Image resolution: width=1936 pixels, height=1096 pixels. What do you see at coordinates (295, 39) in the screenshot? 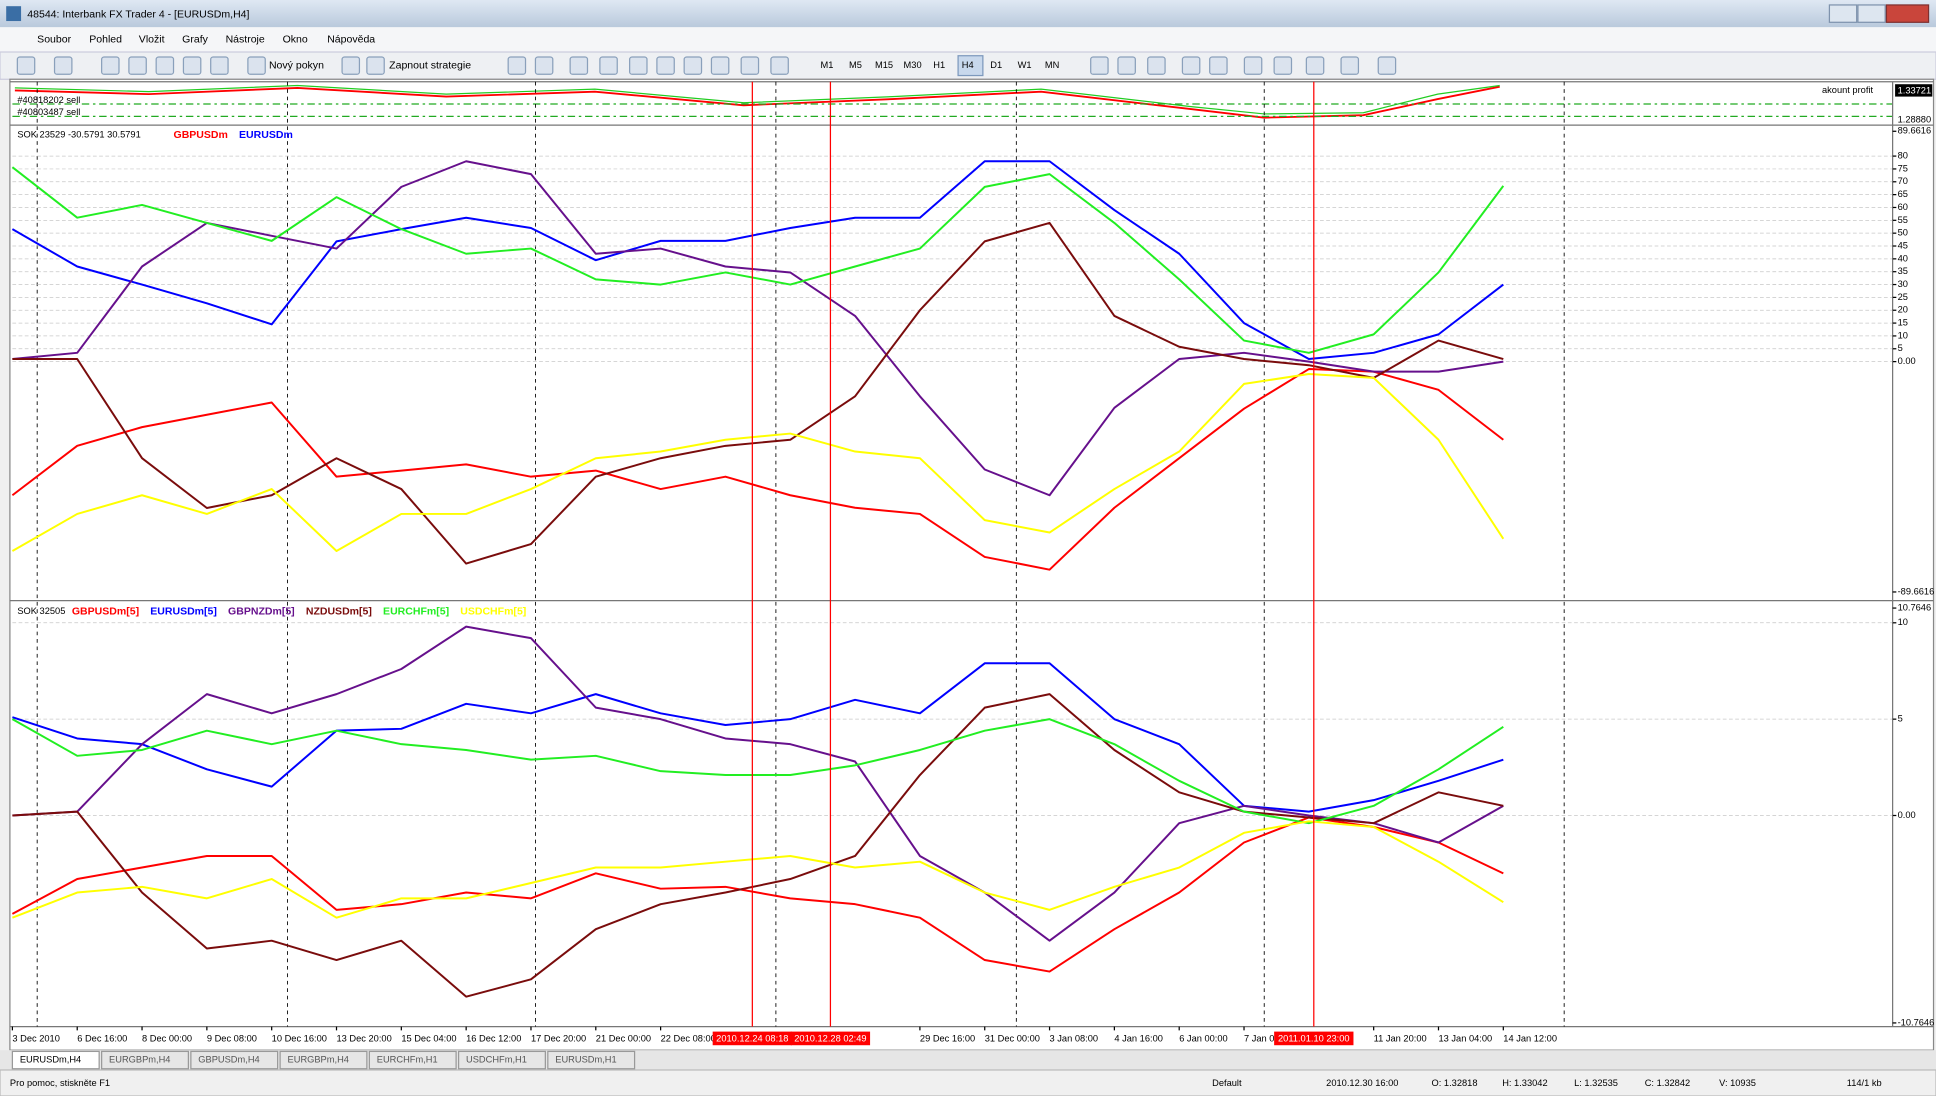
I see `menu-item: Okno` at bounding box center [295, 39].